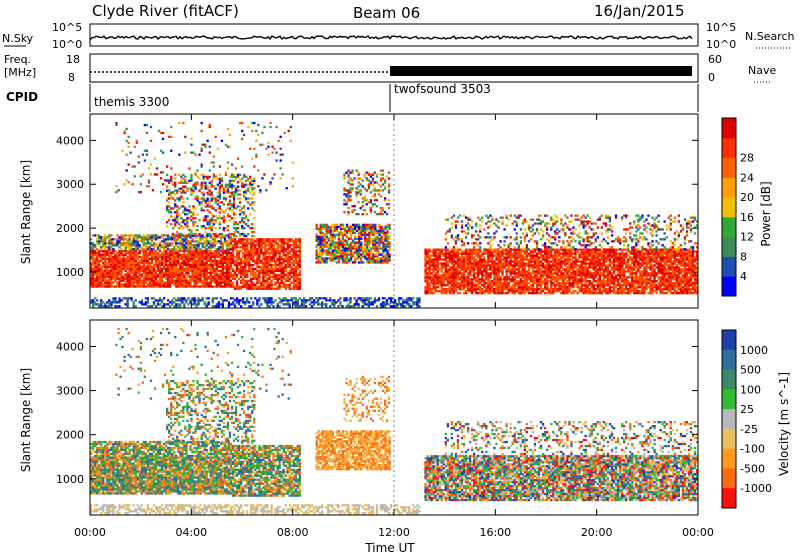 Image resolution: width=800 pixels, height=554 pixels. I want to click on freq-tick-top: 18, so click(73, 59).